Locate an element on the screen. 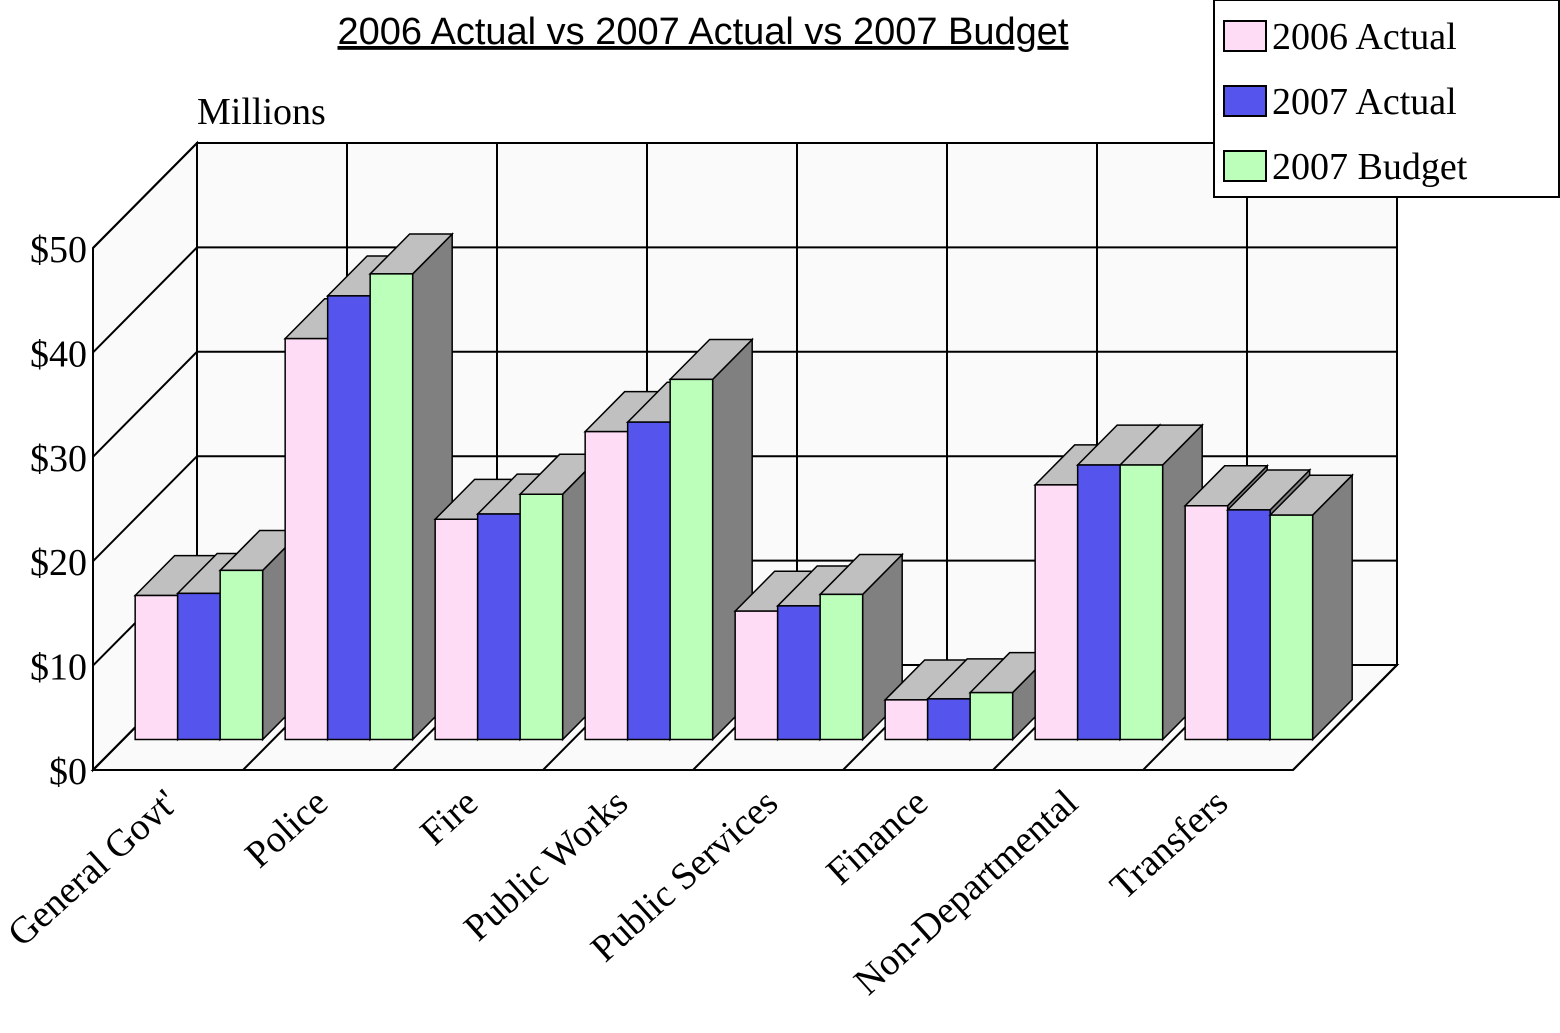 Image resolution: width=1560 pixels, height=1033 pixels. bar-side is located at coordinates (1332, 607).